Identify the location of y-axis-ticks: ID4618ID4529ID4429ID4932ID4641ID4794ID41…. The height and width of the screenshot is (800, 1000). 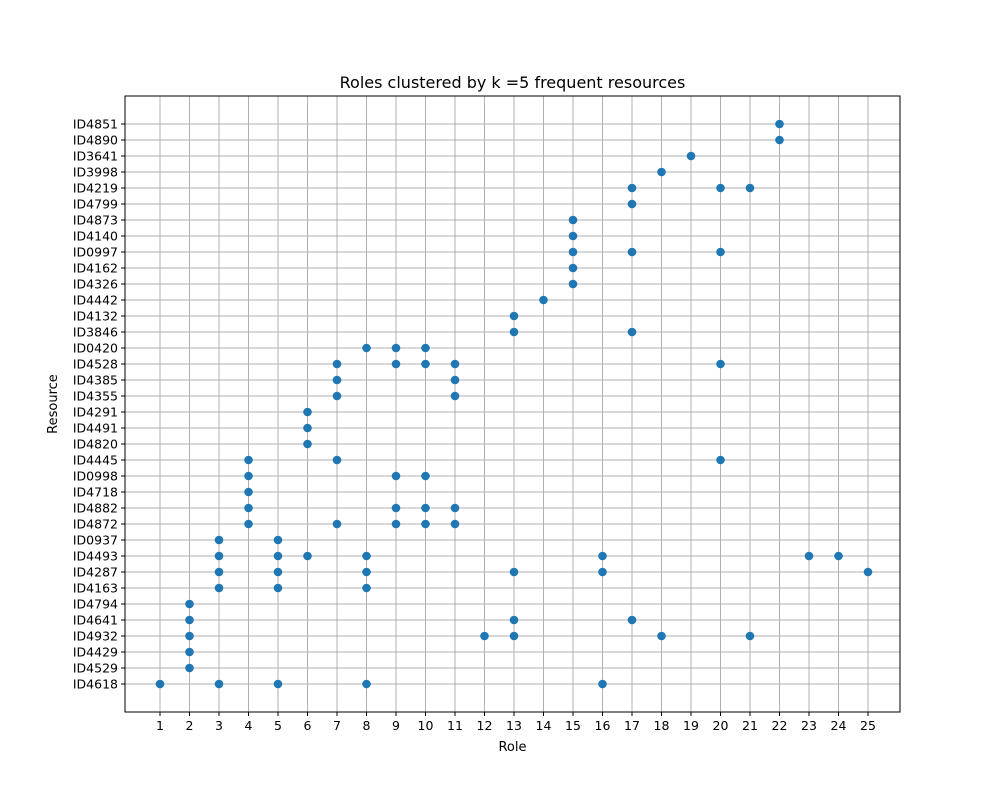
(99, 404).